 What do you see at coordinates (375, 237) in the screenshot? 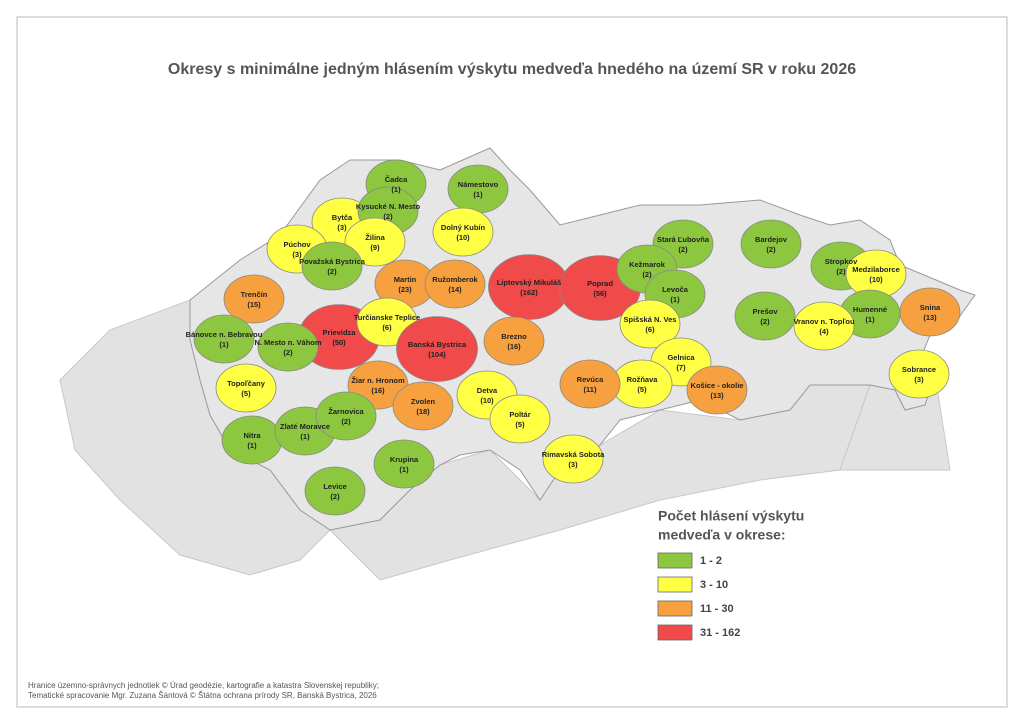
I see `district-name: Žilina` at bounding box center [375, 237].